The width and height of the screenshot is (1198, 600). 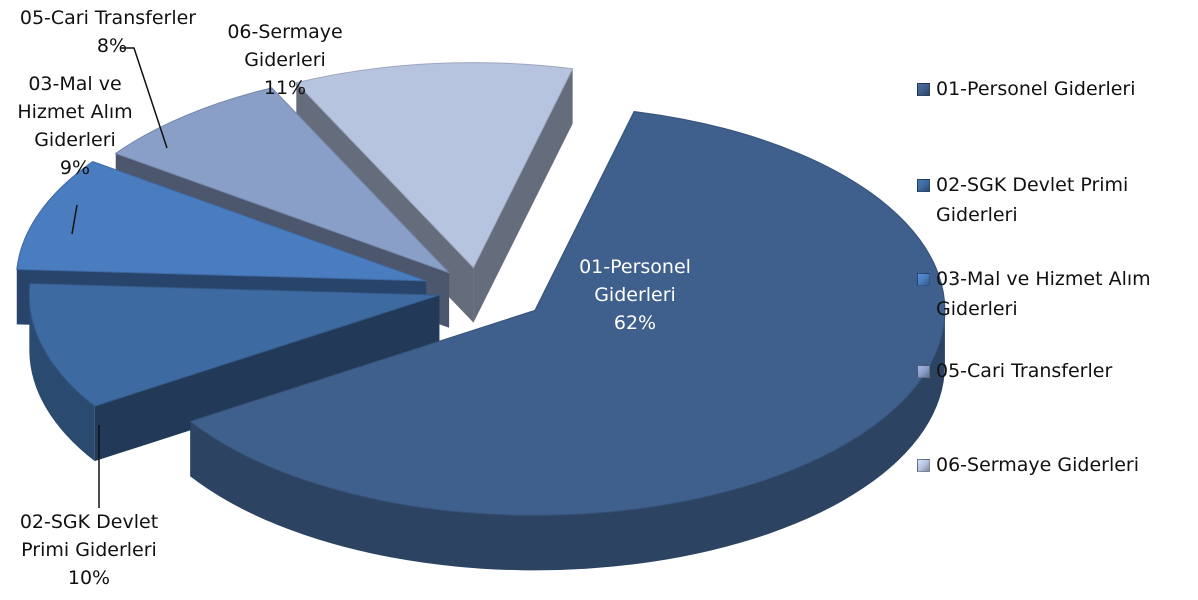 I want to click on slice-wall, so click(x=523, y=195).